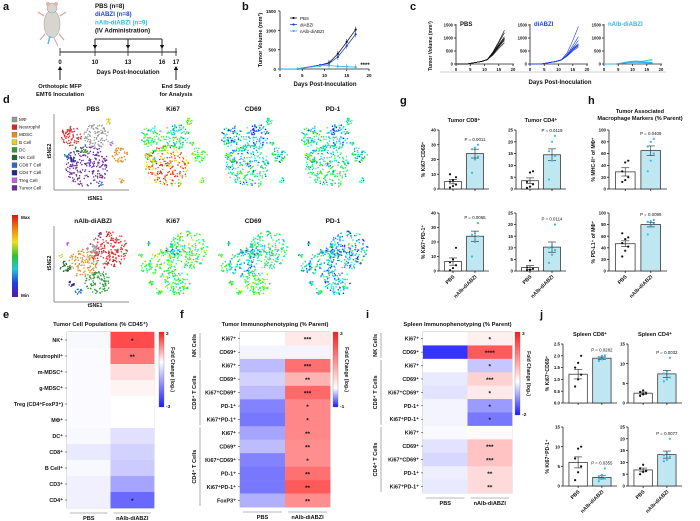  Describe the element at coordinates (95, 306) in the screenshot. I see `tsne-x-axis-label: tSNE1` at that location.